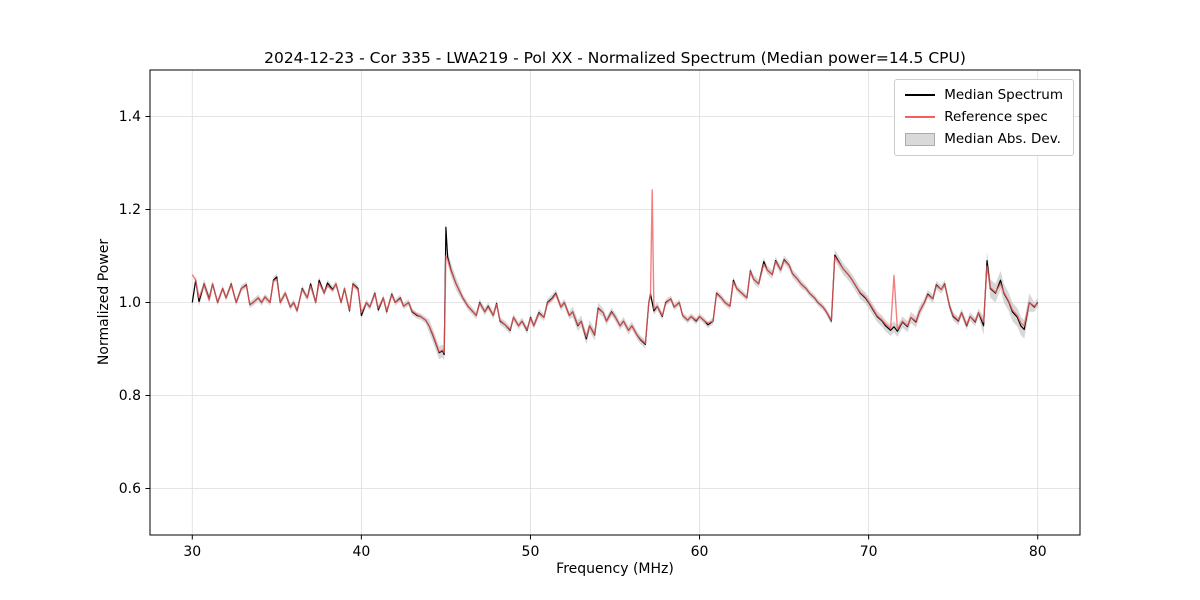 The height and width of the screenshot is (600, 1200). Describe the element at coordinates (192, 552) in the screenshot. I see `x-tick-label: 30` at that location.